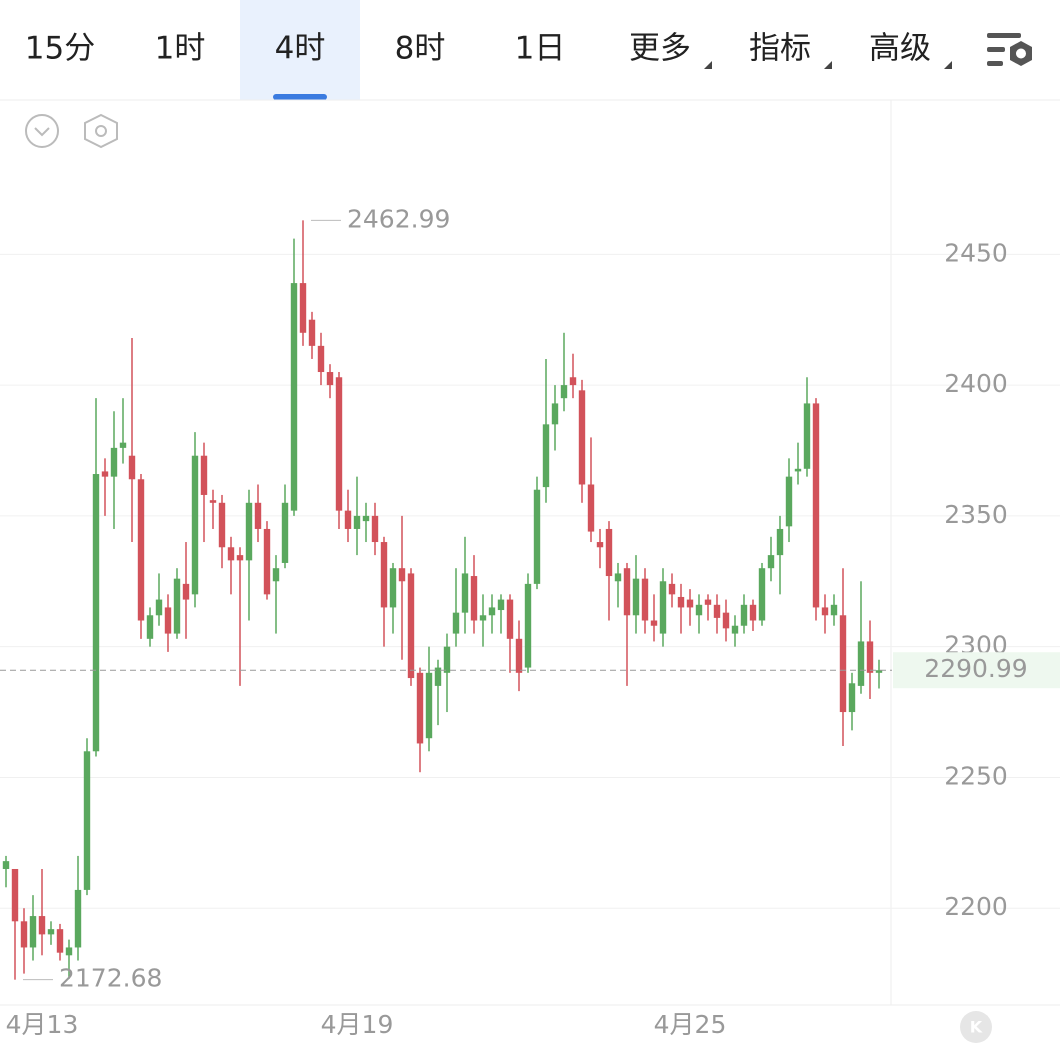  I want to click on y-tick-label: 2200, so click(976, 906).